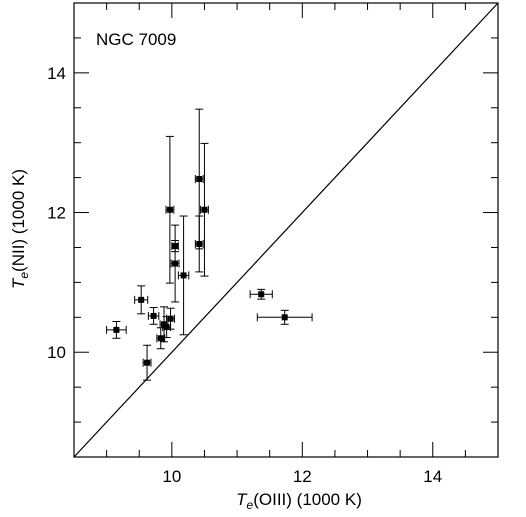  I want to click on x-axis-label: Te(OIII) (1000 K), so click(299, 501).